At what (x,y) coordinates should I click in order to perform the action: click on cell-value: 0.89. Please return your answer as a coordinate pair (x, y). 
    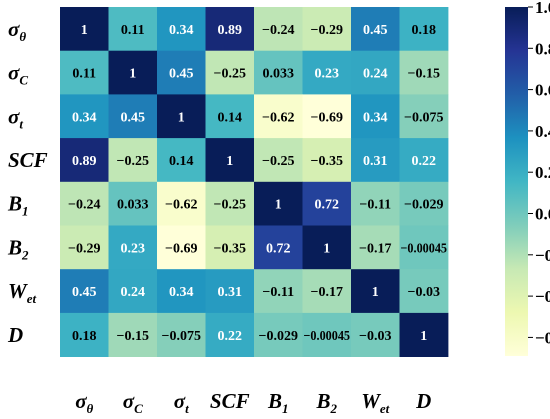
    Looking at the image, I should click on (230, 30).